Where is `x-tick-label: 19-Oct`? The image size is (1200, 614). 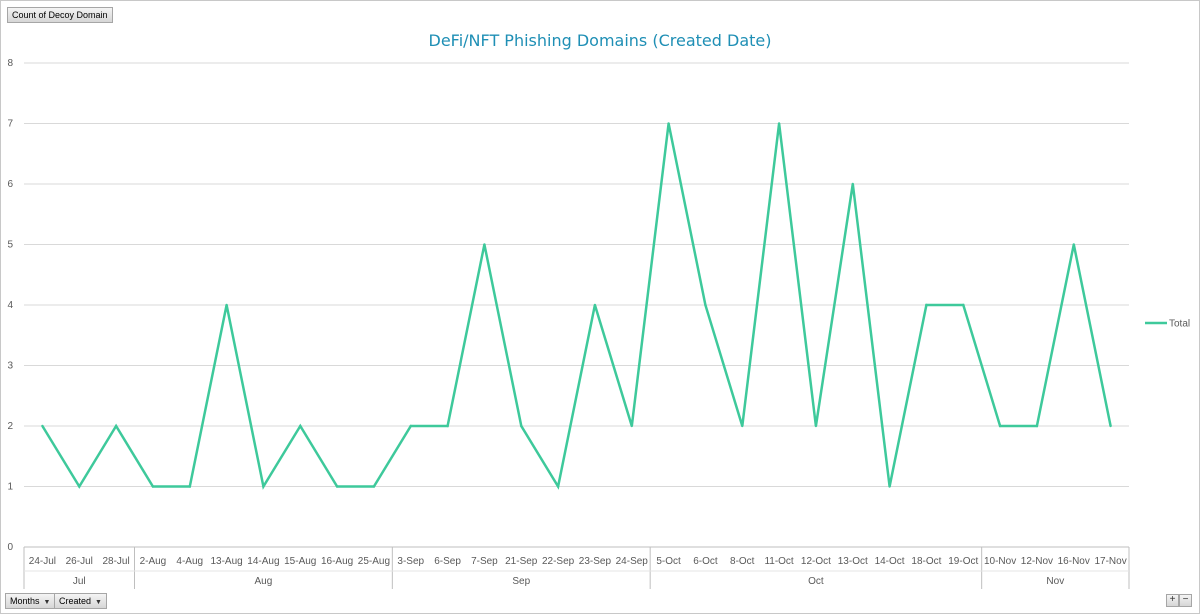
x-tick-label: 19-Oct is located at coordinates (963, 561).